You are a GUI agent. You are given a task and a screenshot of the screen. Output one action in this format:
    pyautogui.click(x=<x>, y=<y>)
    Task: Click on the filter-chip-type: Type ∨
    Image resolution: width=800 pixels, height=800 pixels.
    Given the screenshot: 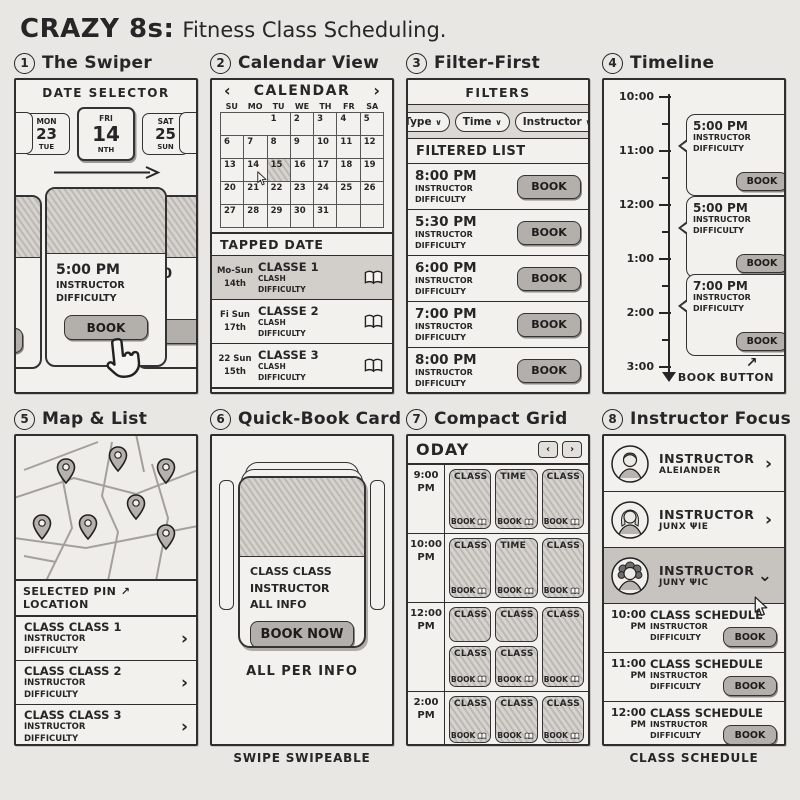 What is the action you would take?
    pyautogui.click(x=429, y=121)
    